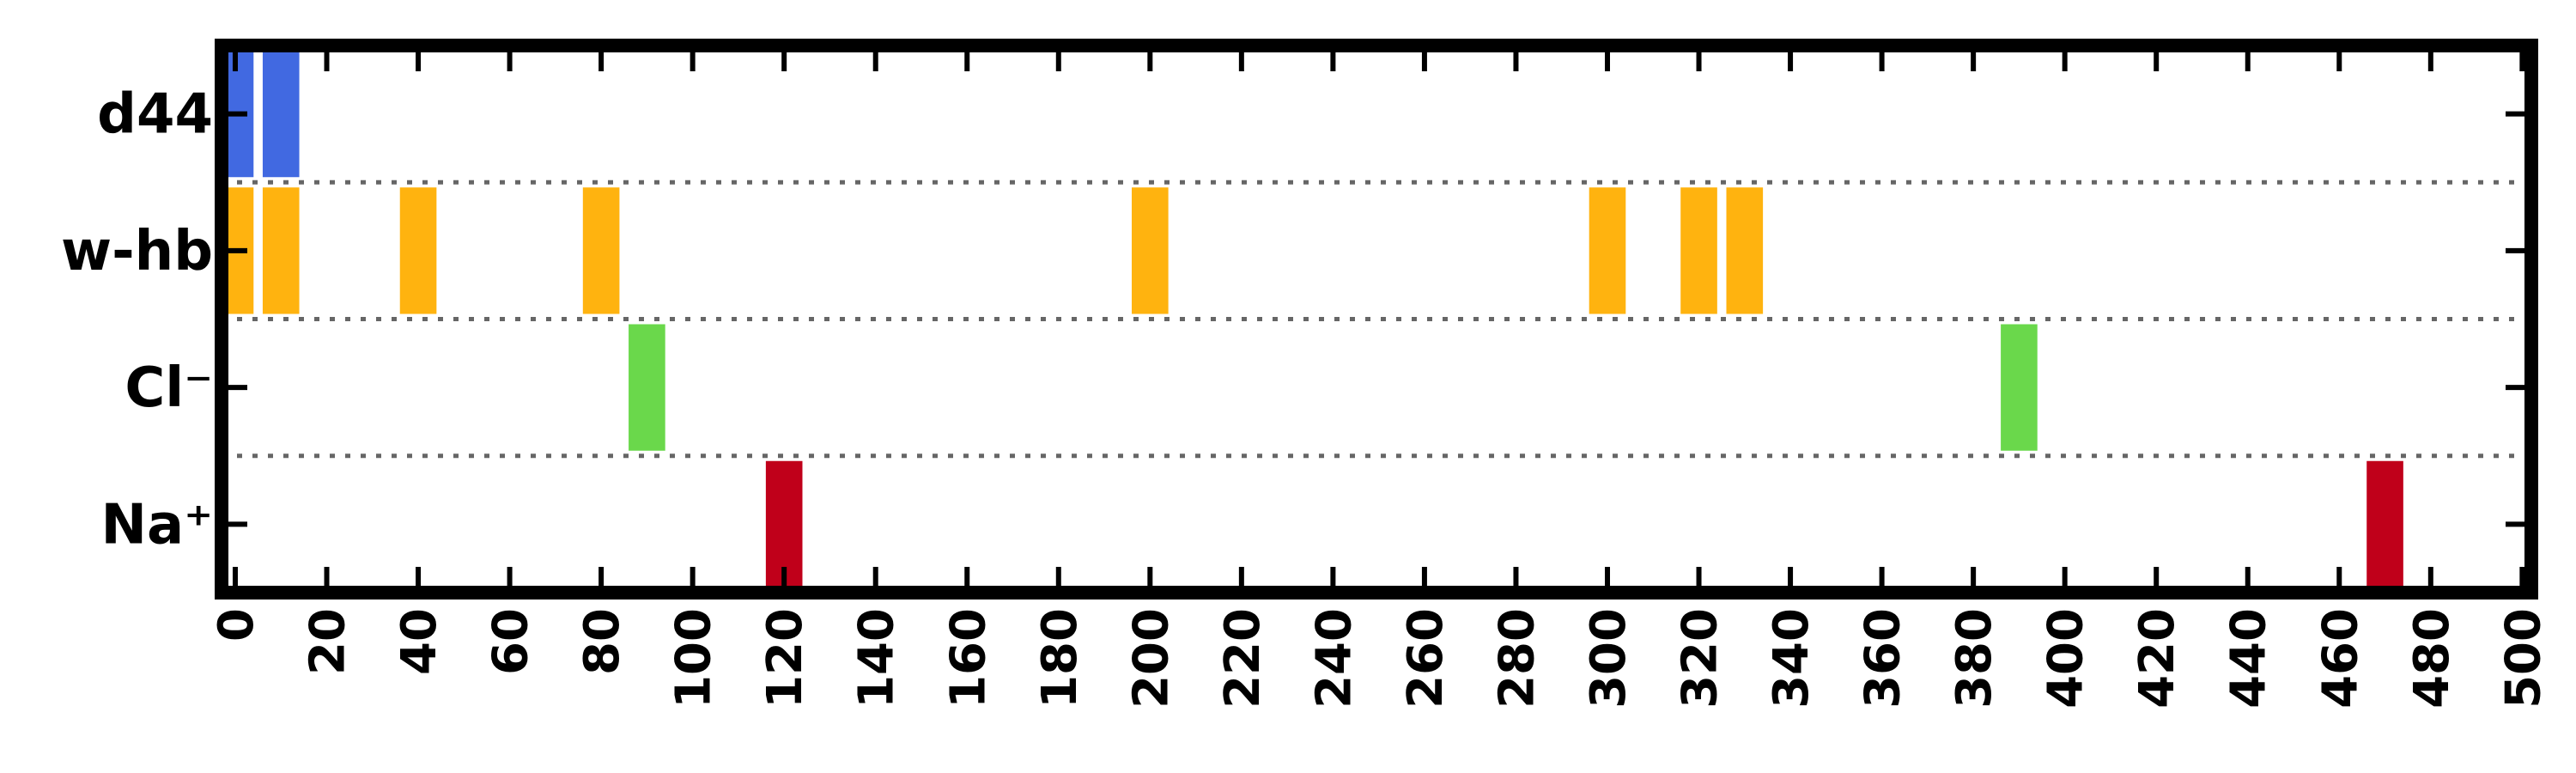 The height and width of the screenshot is (773, 2576). I want to click on x-tick-label-0: 0, so click(237, 625).